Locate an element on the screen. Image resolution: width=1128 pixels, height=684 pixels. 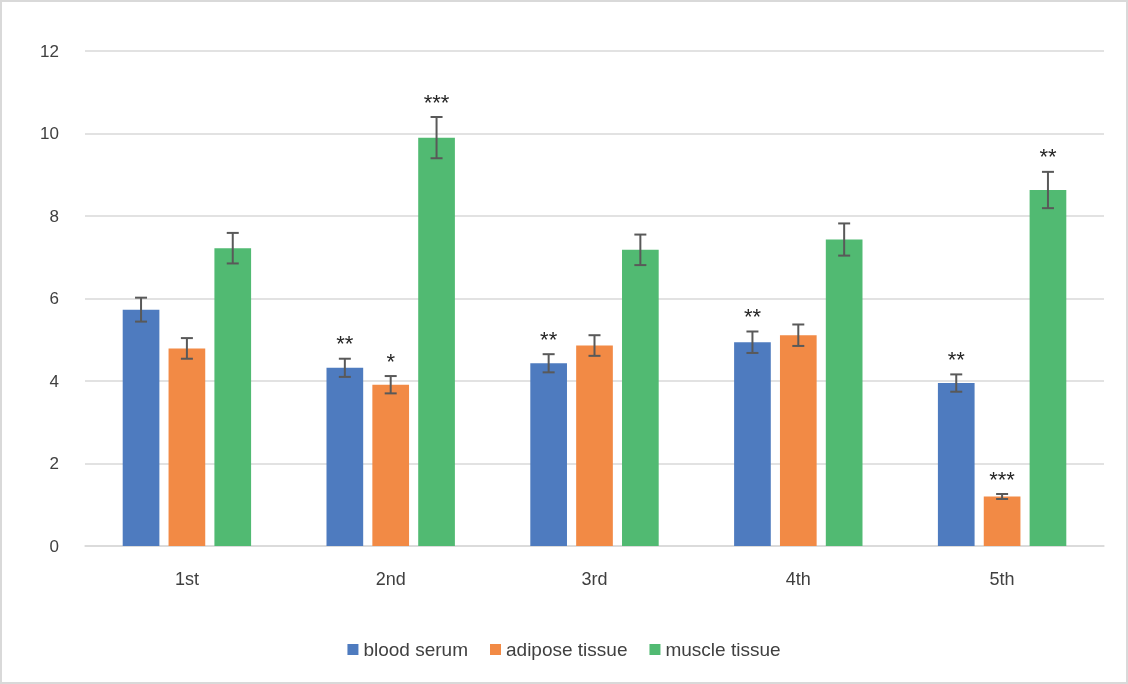
legend-label: blood serum is located at coordinates (415, 649).